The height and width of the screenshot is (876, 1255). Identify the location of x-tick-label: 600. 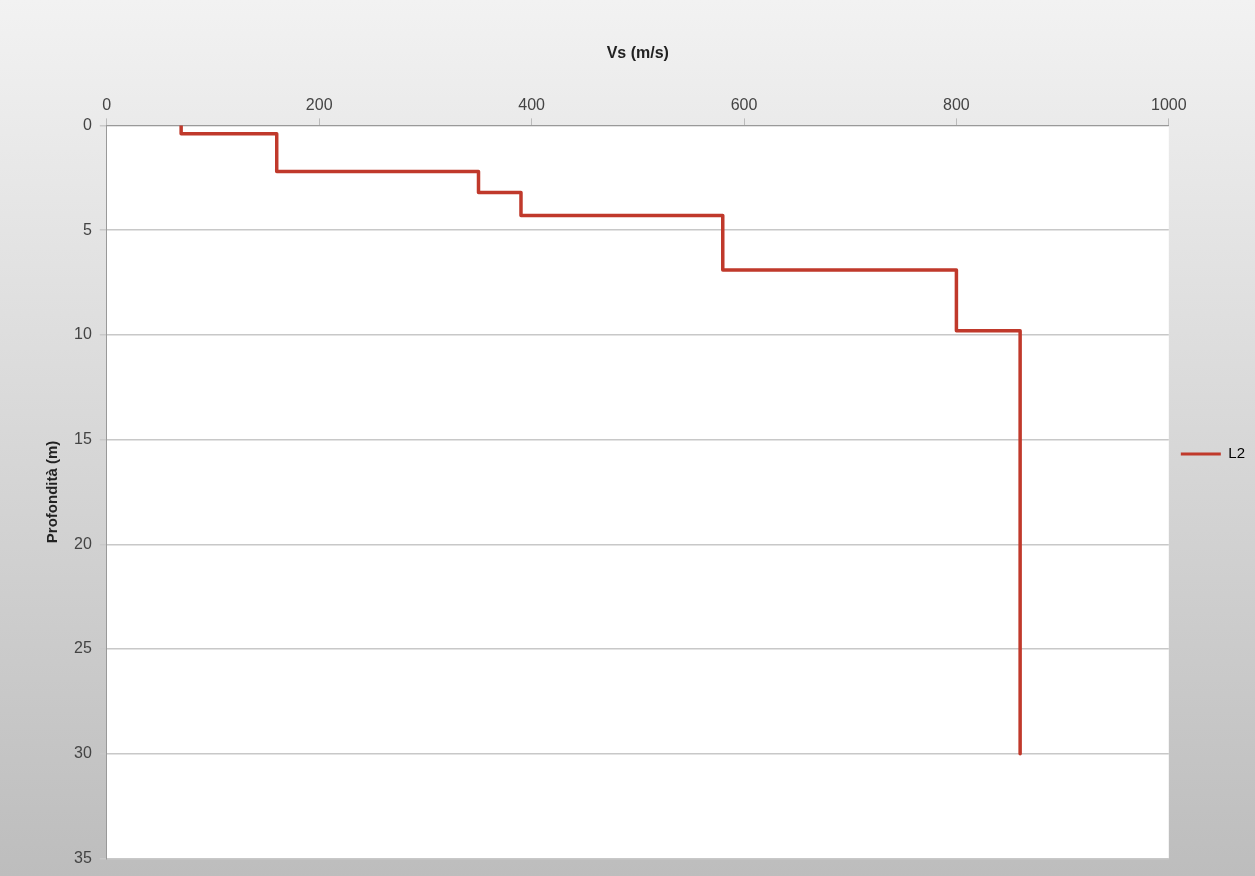
(744, 105).